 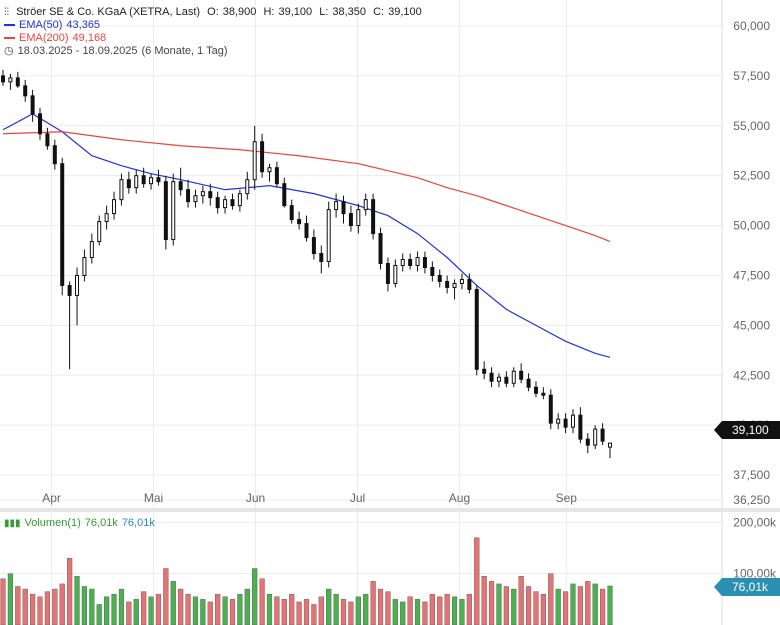 What do you see at coordinates (751, 500) in the screenshot?
I see `y-tick-label: 36,250` at bounding box center [751, 500].